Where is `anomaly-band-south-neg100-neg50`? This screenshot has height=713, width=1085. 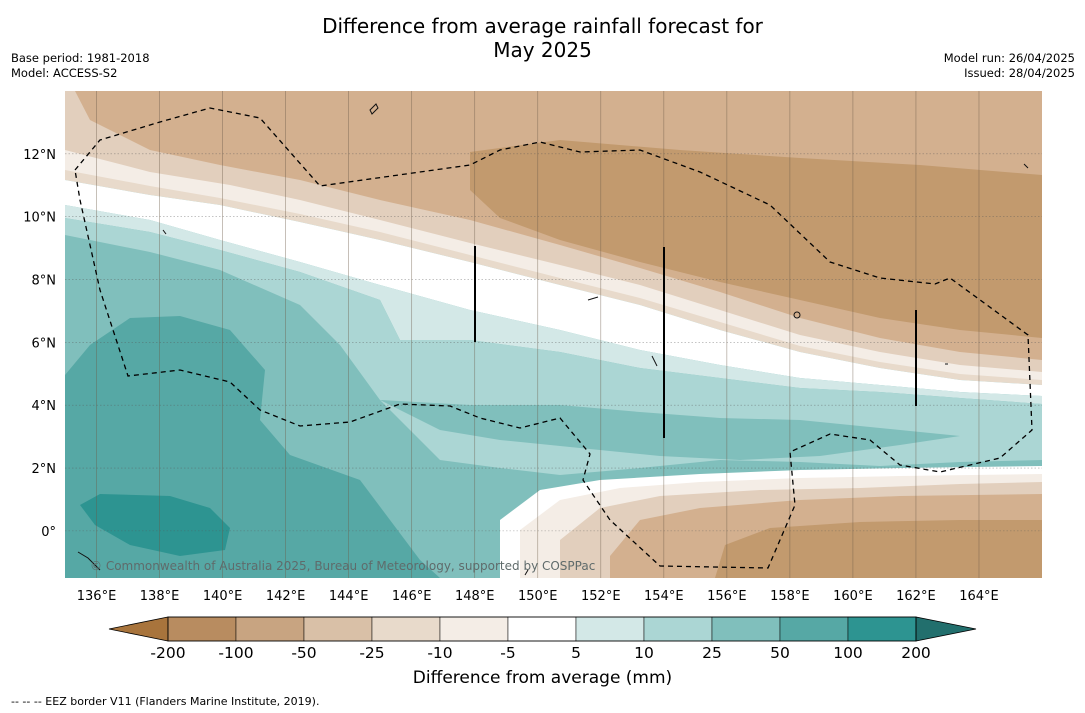 anomaly-band-south-neg100-neg50 is located at coordinates (878, 549).